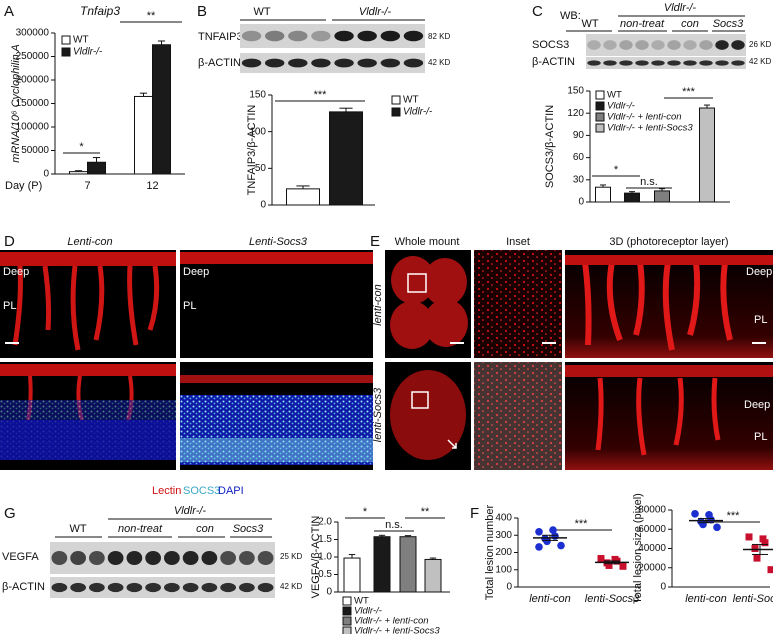 The width and height of the screenshot is (773, 634). What do you see at coordinates (642, 24) in the screenshot?
I see `blot-subgroup: non-treat` at bounding box center [642, 24].